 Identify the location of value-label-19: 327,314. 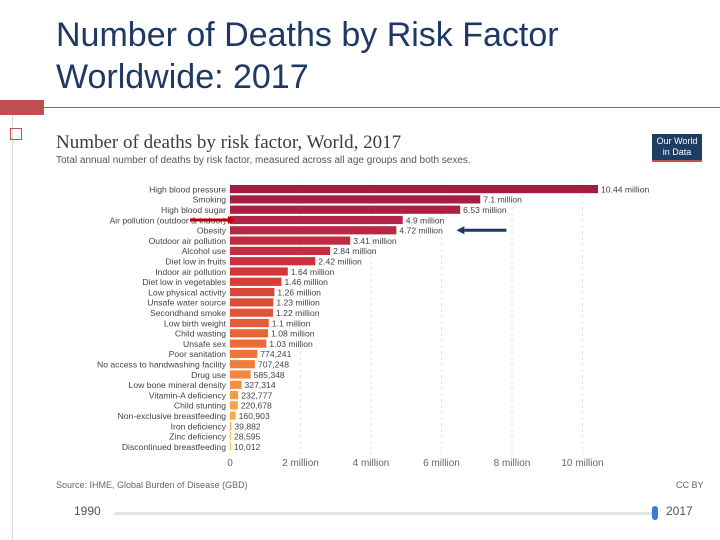
(260, 385).